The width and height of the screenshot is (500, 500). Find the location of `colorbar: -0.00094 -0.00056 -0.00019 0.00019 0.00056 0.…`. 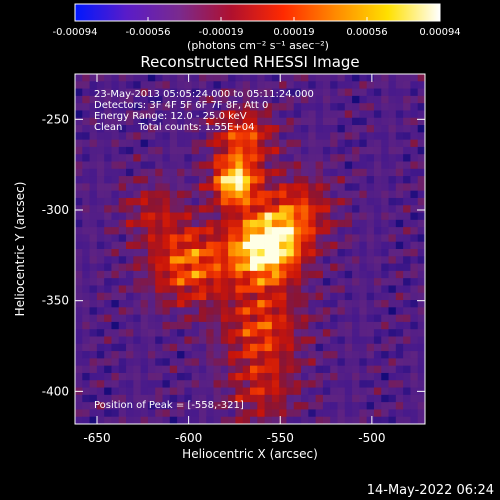

colorbar: -0.00094 -0.00056 -0.00019 0.00019 0.00056 0.… is located at coordinates (257, 27).